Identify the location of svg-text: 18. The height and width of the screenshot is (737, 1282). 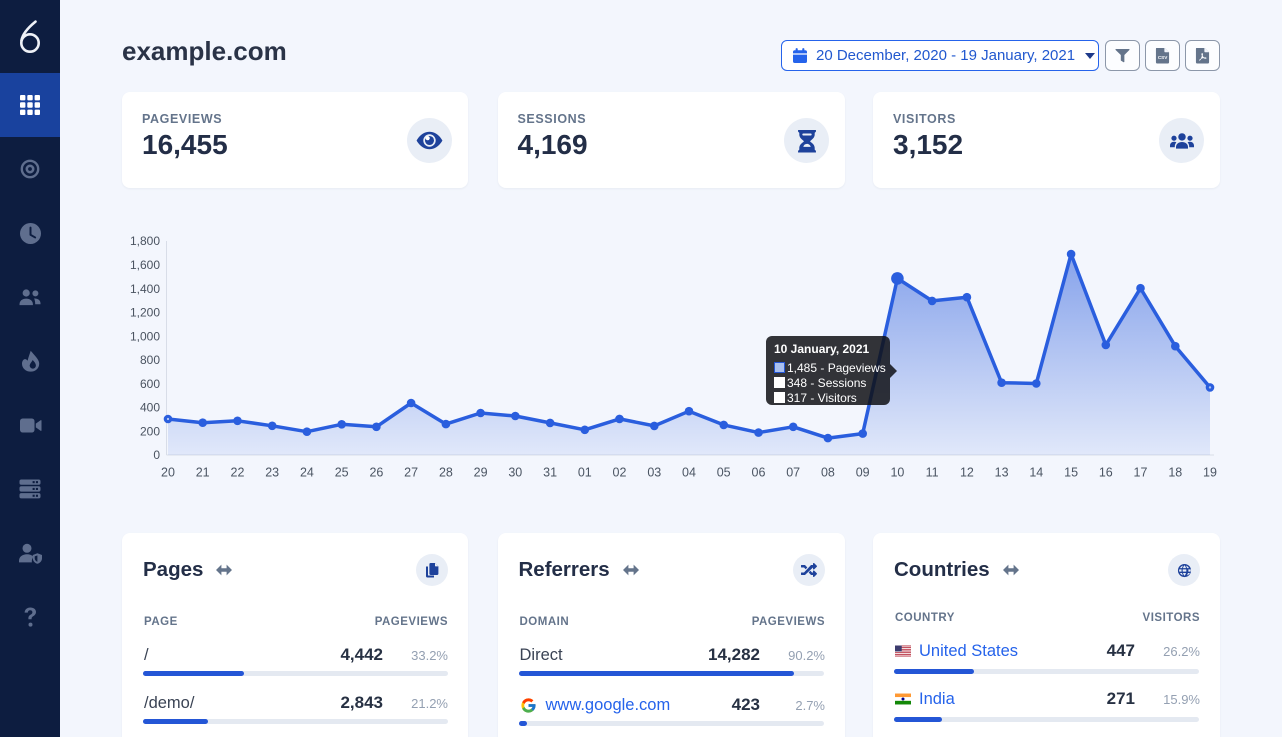
(1175, 473).